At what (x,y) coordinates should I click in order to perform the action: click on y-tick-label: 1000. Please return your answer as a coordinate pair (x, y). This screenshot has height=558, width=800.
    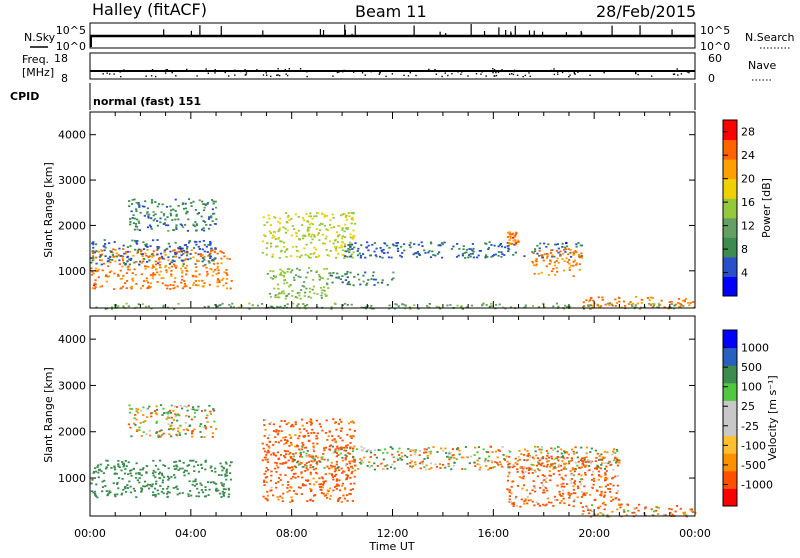
    Looking at the image, I should click on (72, 271).